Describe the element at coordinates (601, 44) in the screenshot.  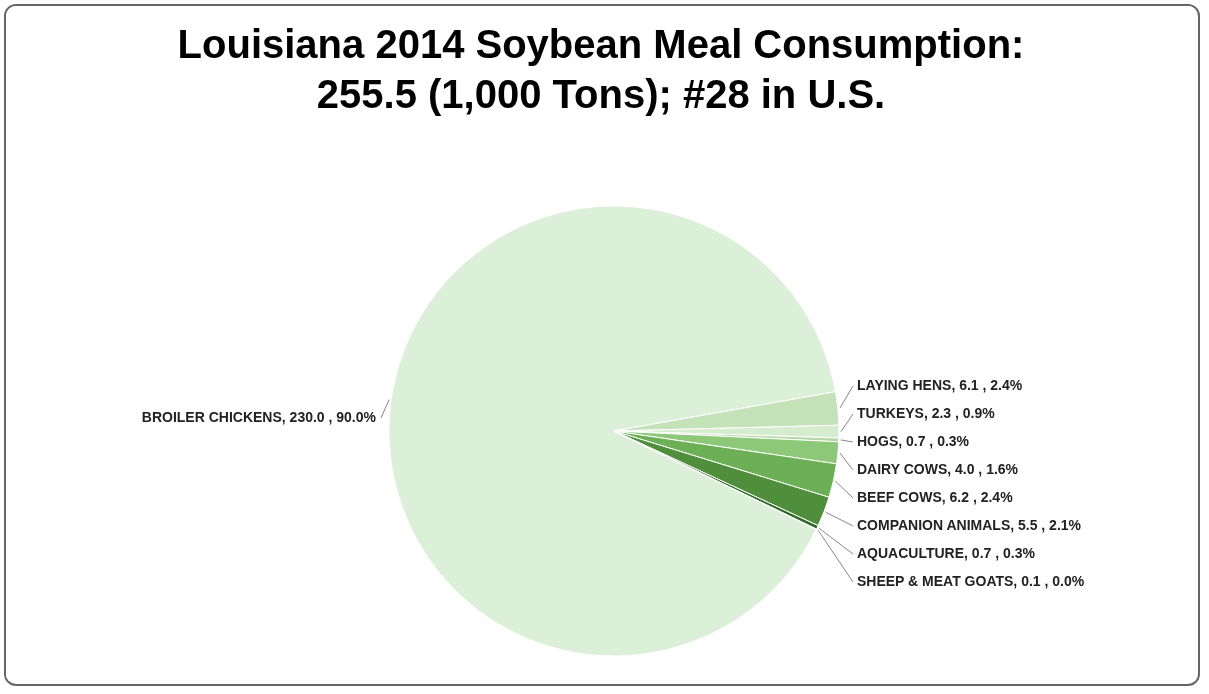
I see `chart-title: Louisiana 2014 Soybean Meal Consumption:` at that location.